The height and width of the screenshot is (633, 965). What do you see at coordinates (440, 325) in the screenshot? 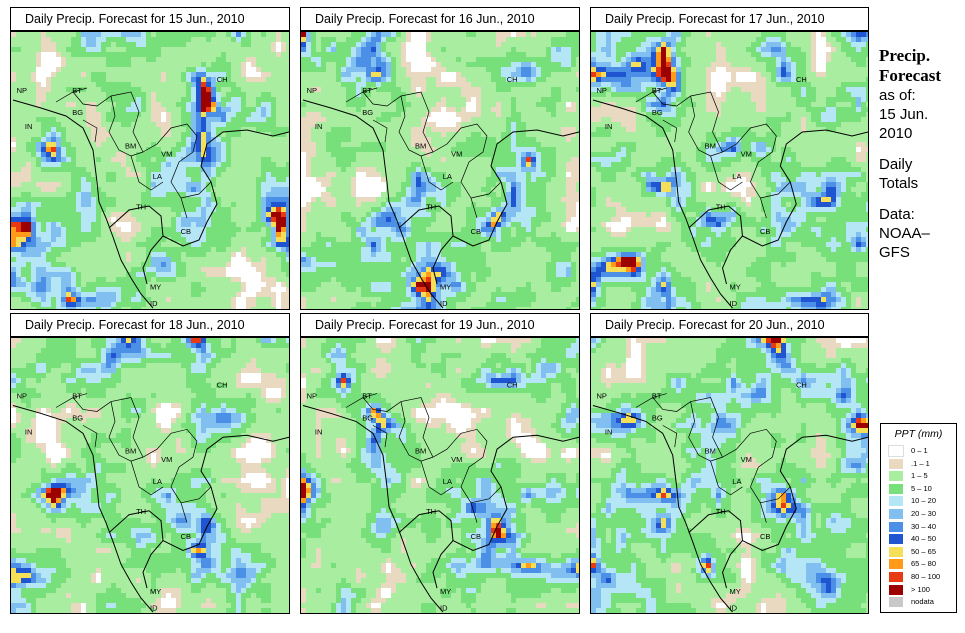
I see `panel-title: Daily Precip. Forecast for 19 Jun., 2010` at bounding box center [440, 325].